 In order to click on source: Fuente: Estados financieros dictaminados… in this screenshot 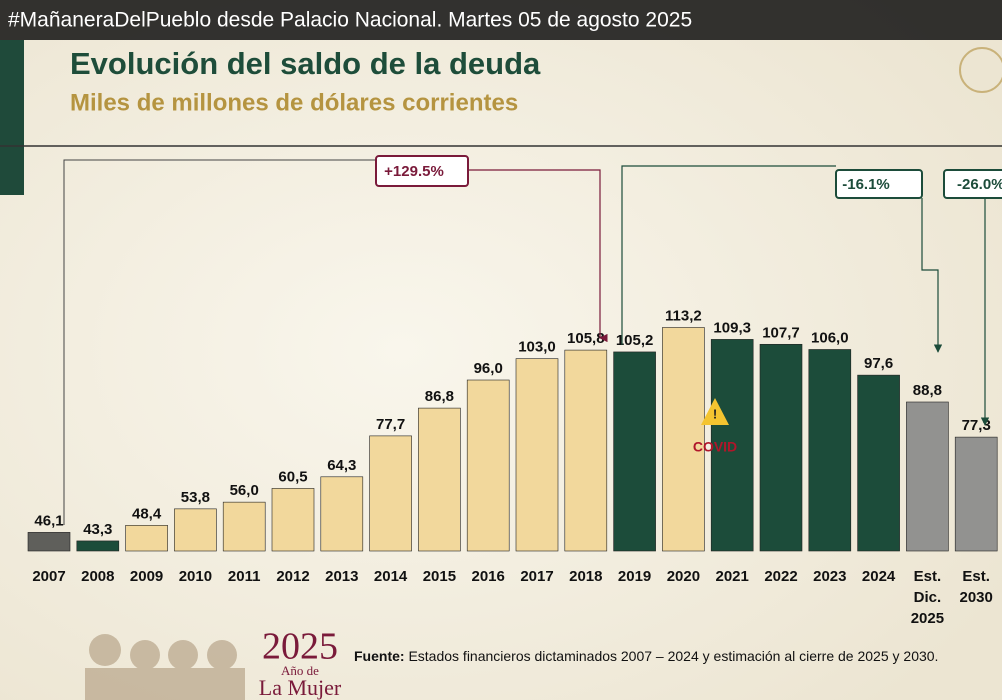, I will do `click(646, 656)`.